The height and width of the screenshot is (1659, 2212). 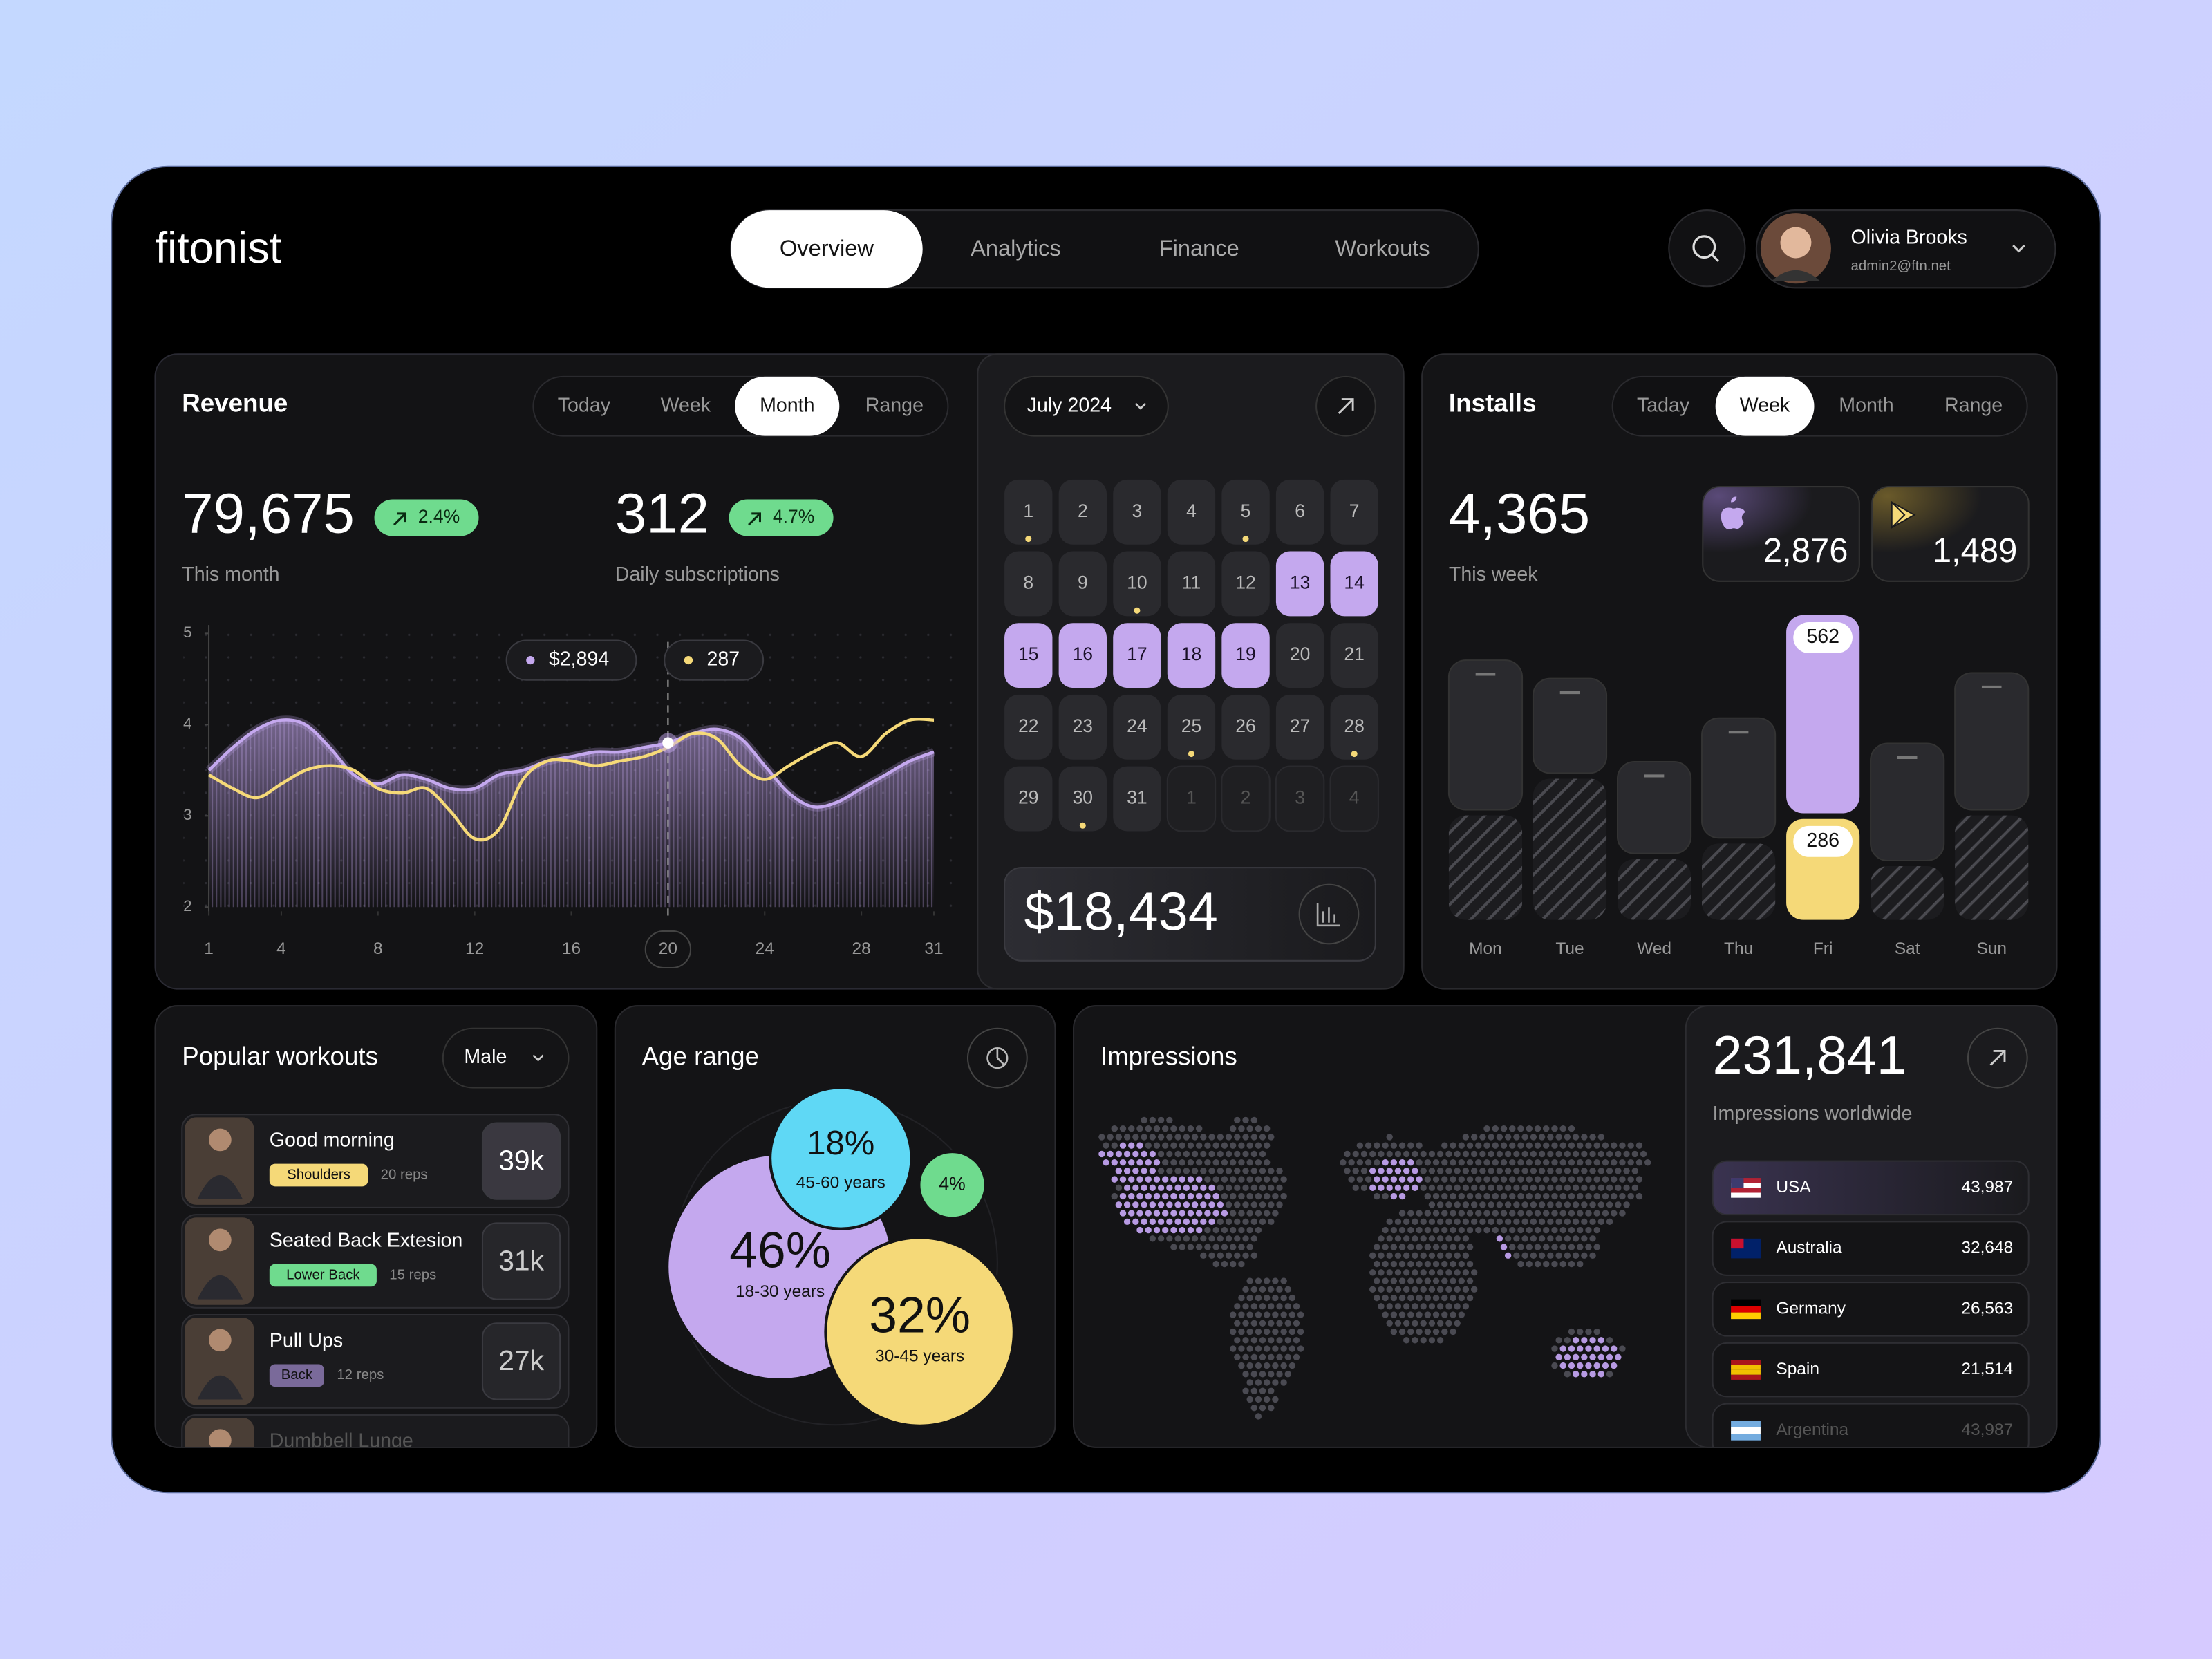 What do you see at coordinates (1191, 754) in the screenshot?
I see `event-dot` at bounding box center [1191, 754].